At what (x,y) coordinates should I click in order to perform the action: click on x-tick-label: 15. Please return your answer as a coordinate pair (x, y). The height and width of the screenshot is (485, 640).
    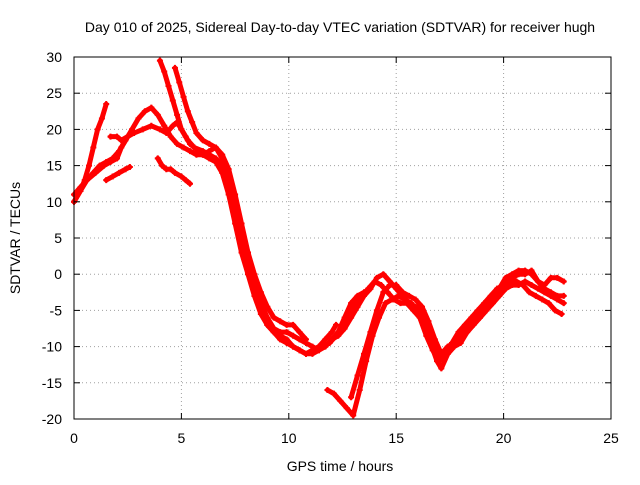
    Looking at the image, I should click on (396, 438).